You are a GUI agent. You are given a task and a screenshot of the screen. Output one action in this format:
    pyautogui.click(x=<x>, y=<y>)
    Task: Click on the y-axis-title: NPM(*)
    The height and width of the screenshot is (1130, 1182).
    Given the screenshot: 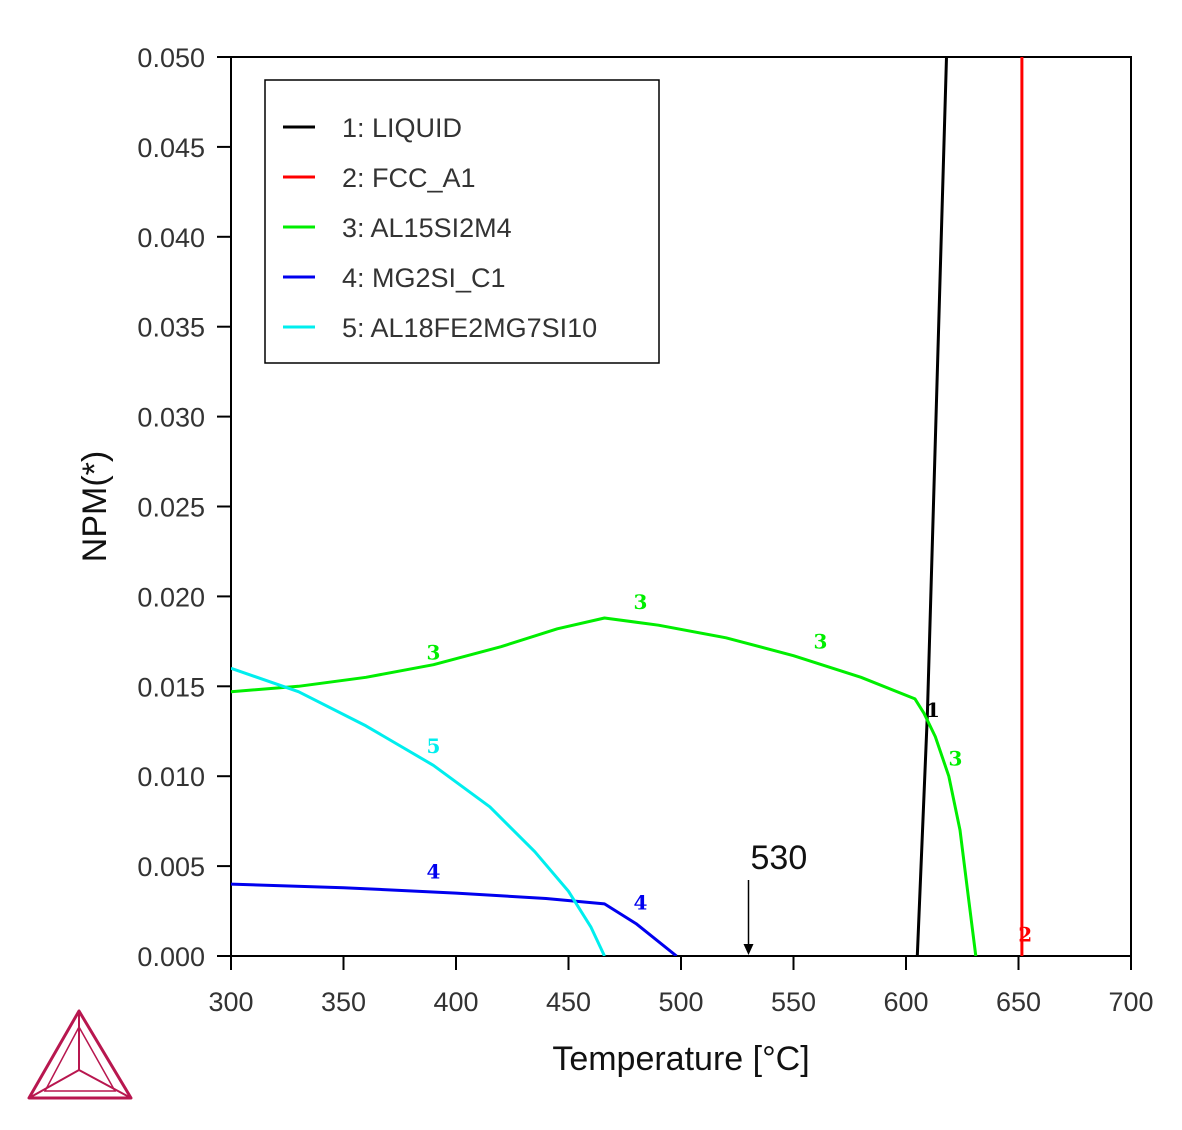 What is the action you would take?
    pyautogui.click(x=95, y=506)
    